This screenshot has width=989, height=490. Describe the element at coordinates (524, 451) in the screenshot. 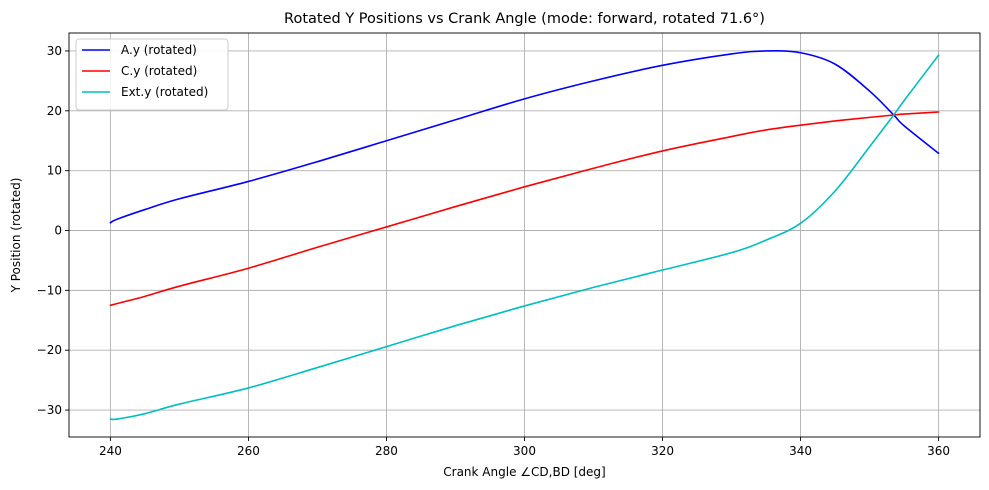

I see `x-tick-label: 300` at that location.